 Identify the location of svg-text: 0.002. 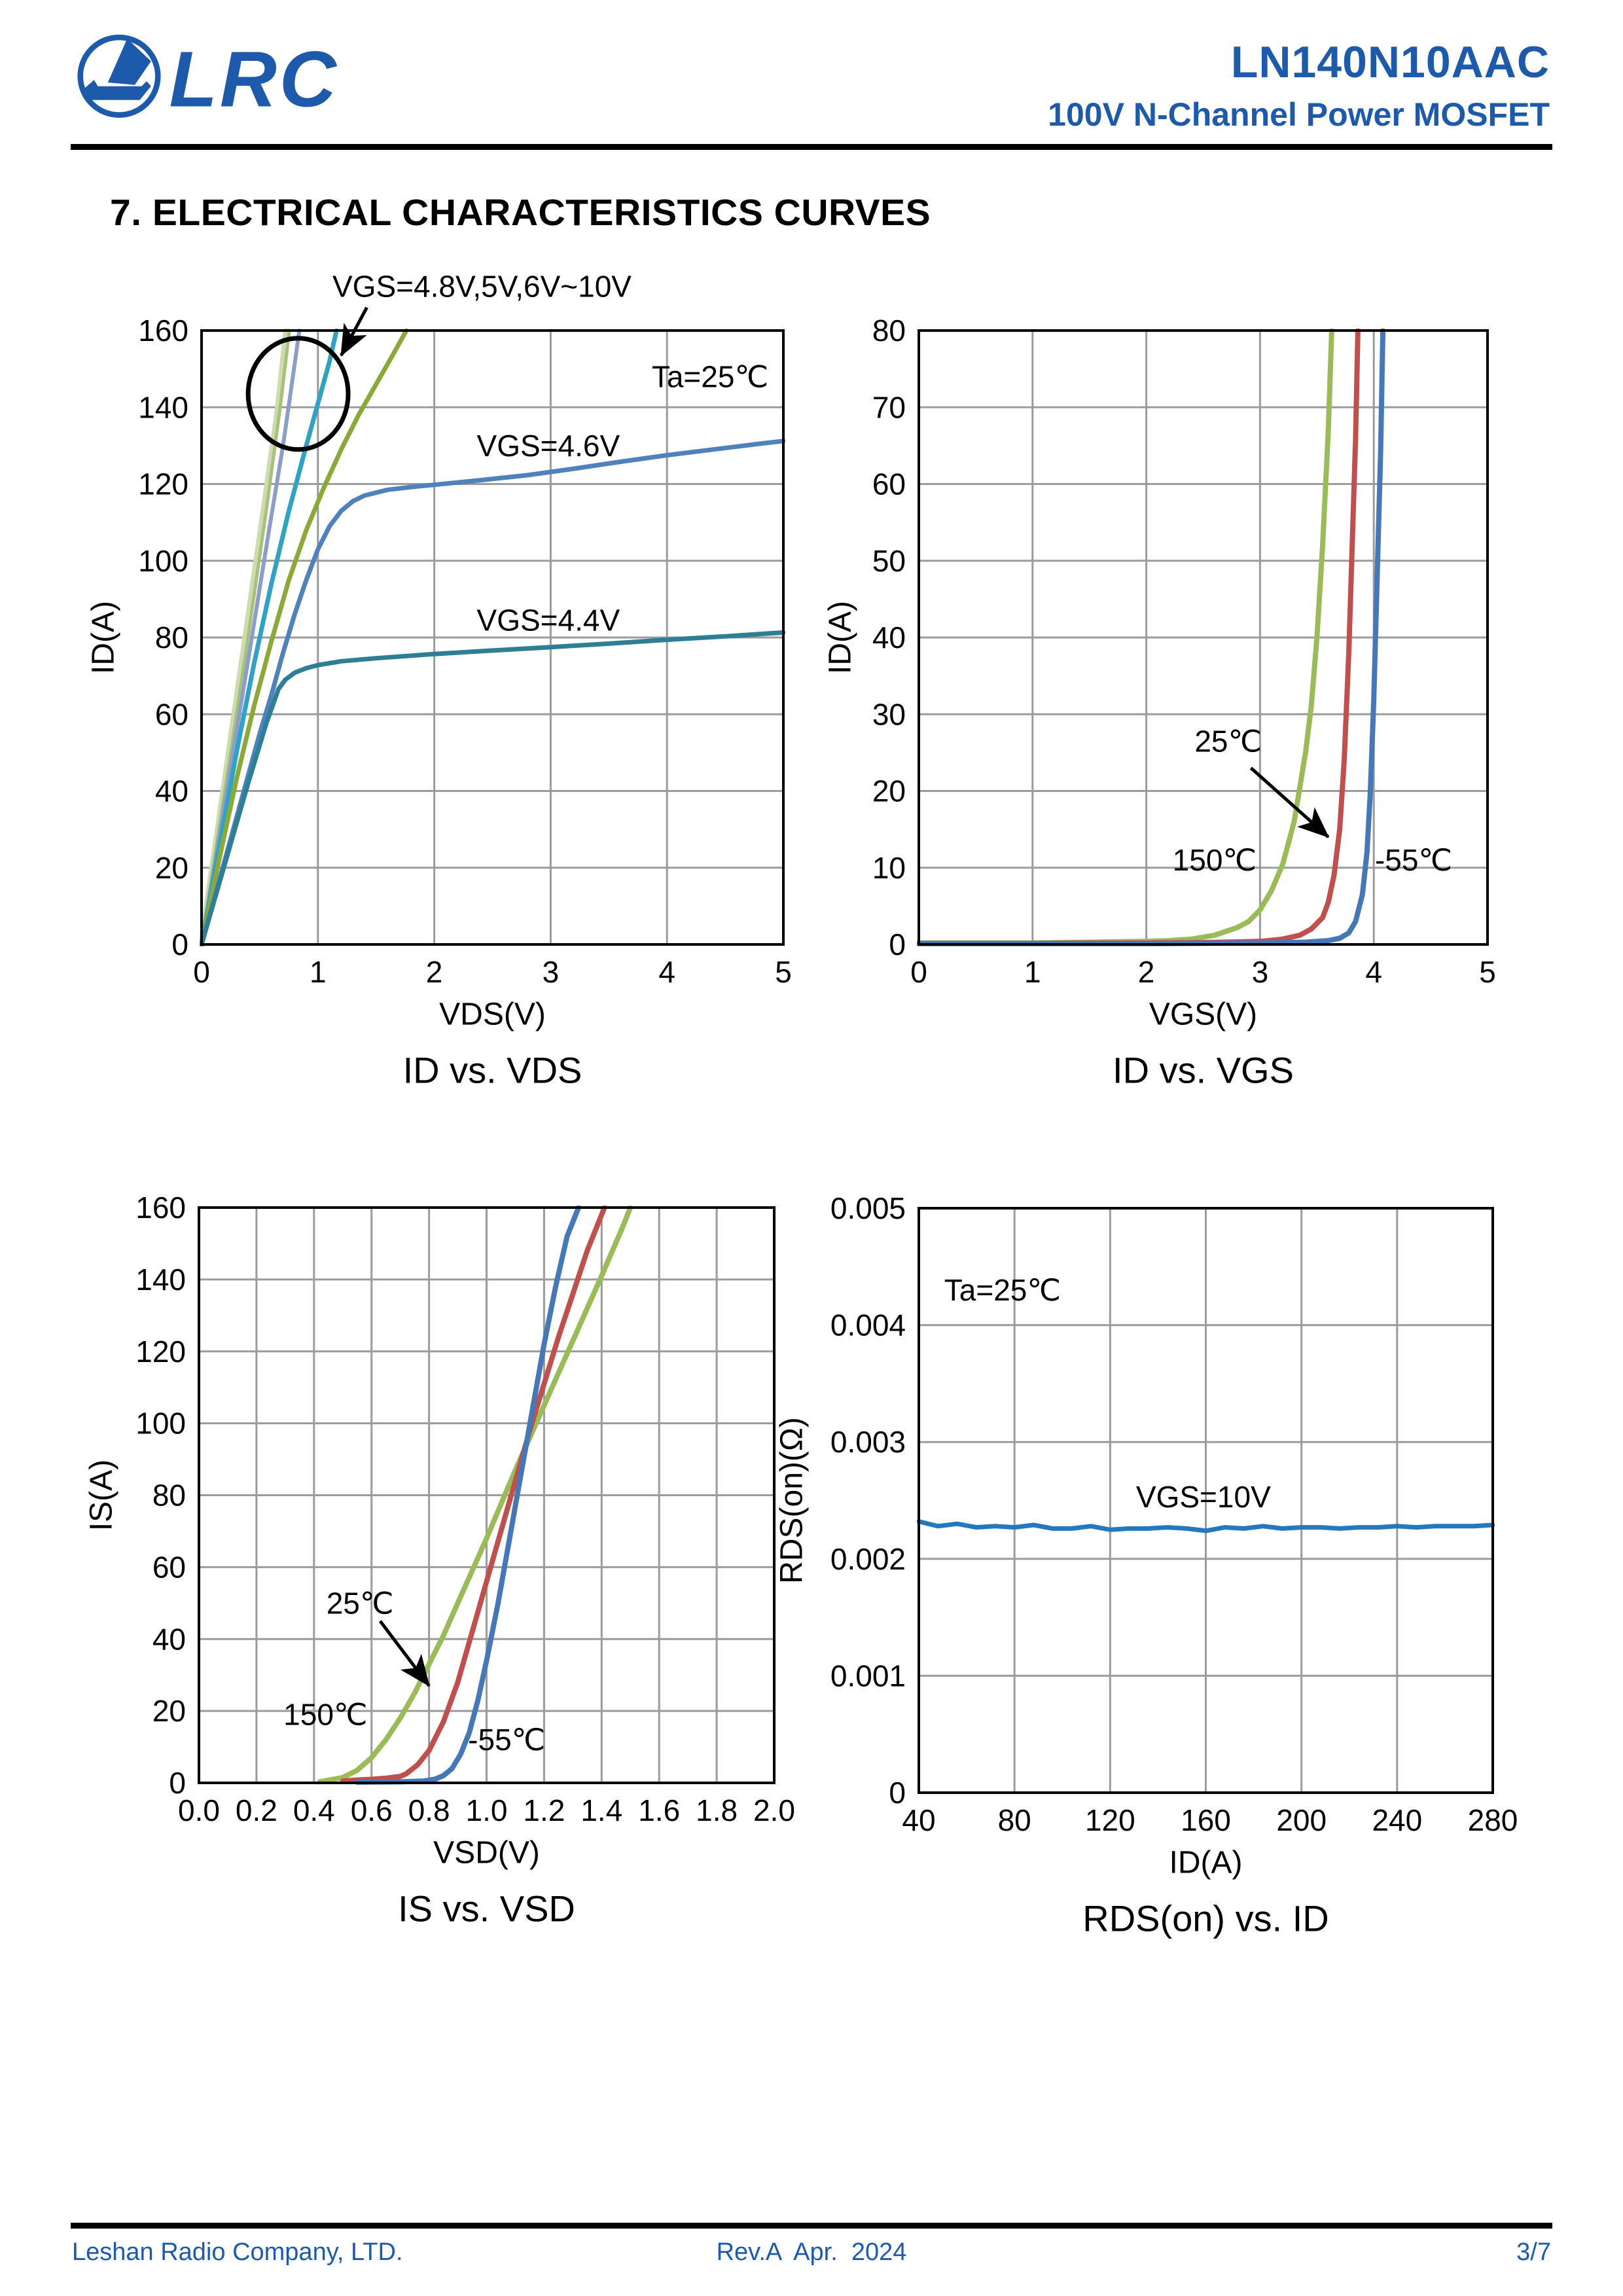
(868, 1559).